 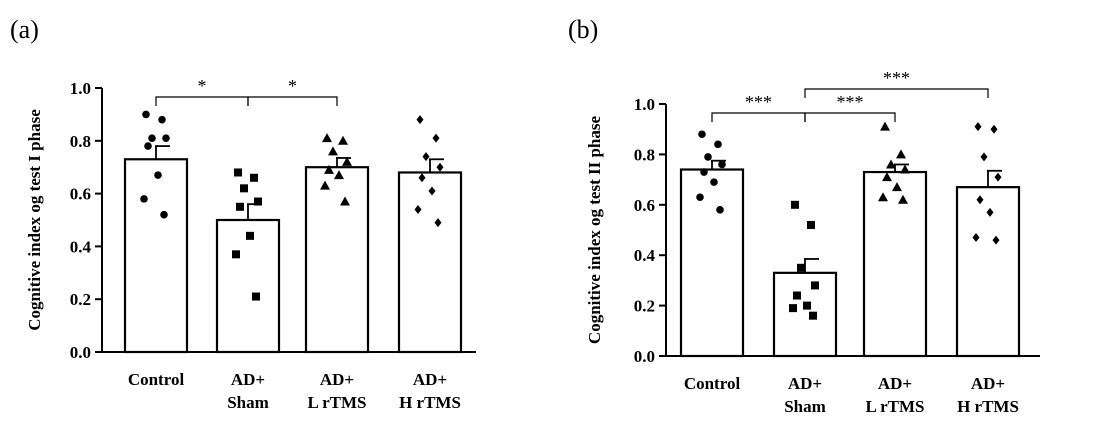 I want to click on significance-label: ***, so click(x=758, y=102).